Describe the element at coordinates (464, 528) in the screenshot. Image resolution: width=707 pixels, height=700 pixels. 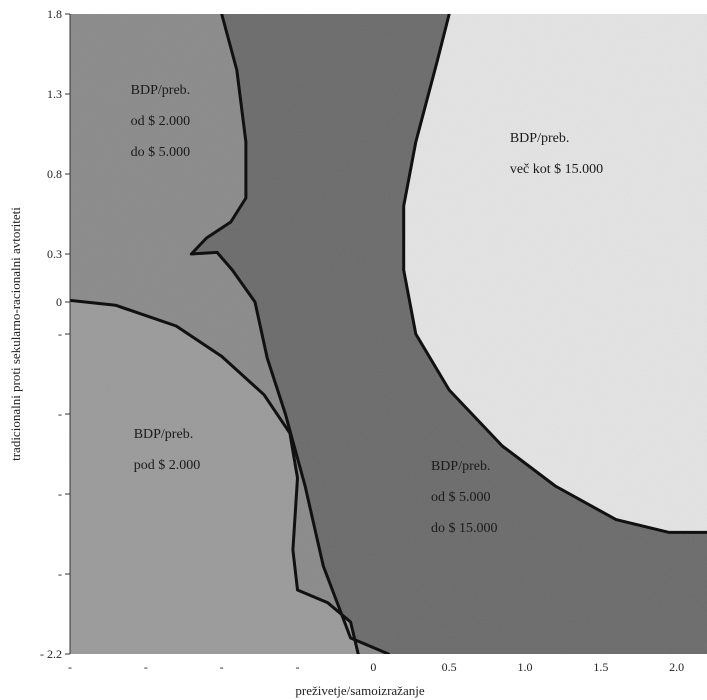
I see `region-label-line: do $ 15.000` at that location.